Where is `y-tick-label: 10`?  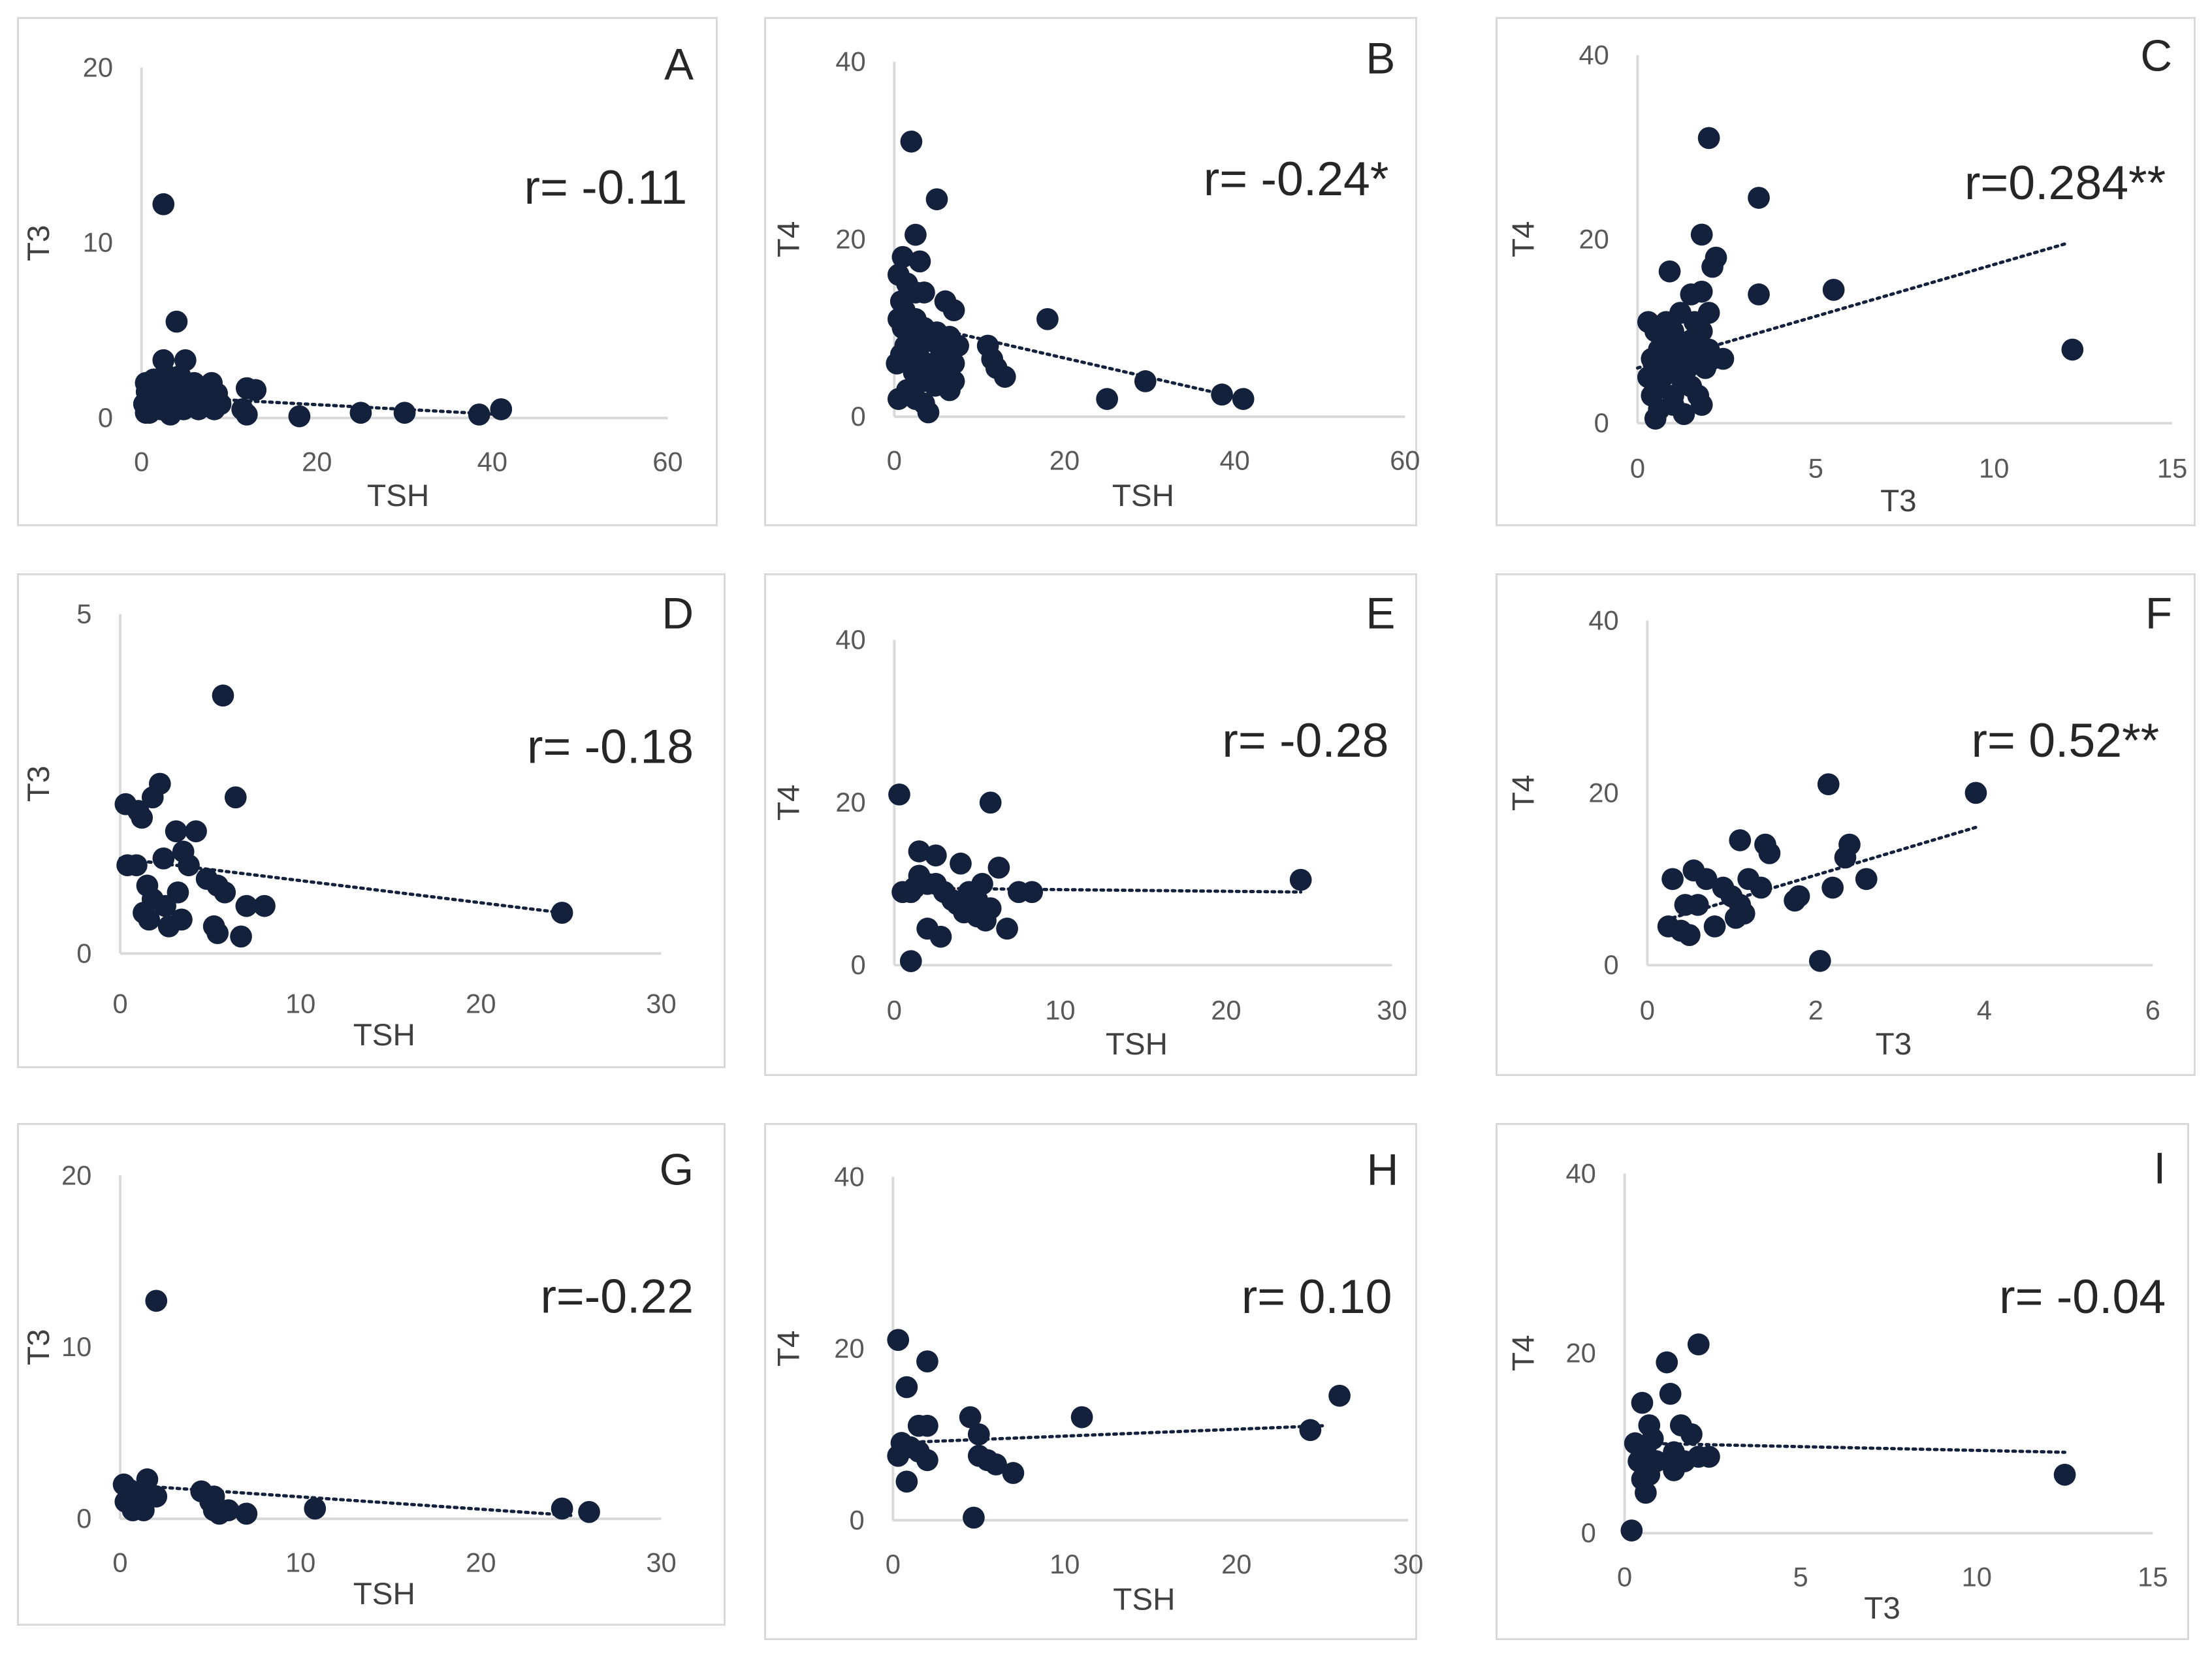
y-tick-label: 10 is located at coordinates (98, 242).